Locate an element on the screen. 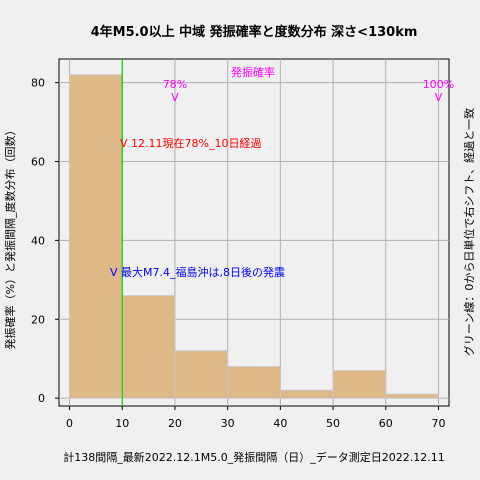 The height and width of the screenshot is (480, 480). x-ticks: 0 10 20 30 40 50 60 70 is located at coordinates (255, 418).